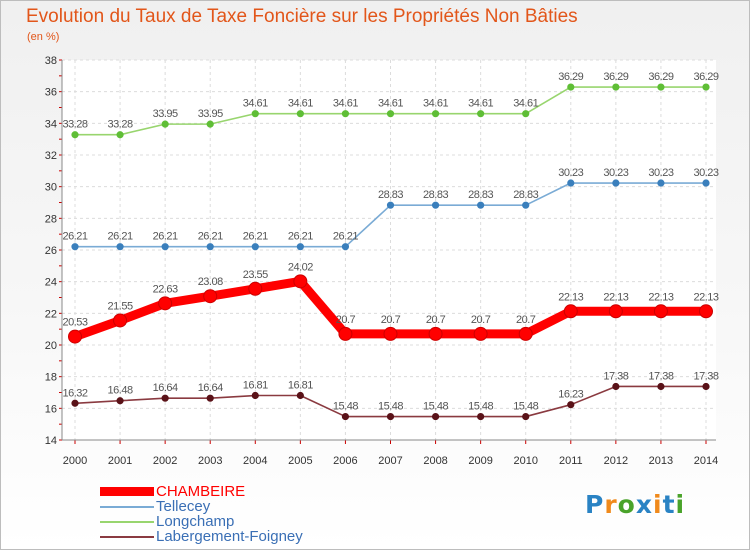 The height and width of the screenshot is (550, 750). What do you see at coordinates (661, 461) in the screenshot?
I see `x-tick-label: 2013` at bounding box center [661, 461].